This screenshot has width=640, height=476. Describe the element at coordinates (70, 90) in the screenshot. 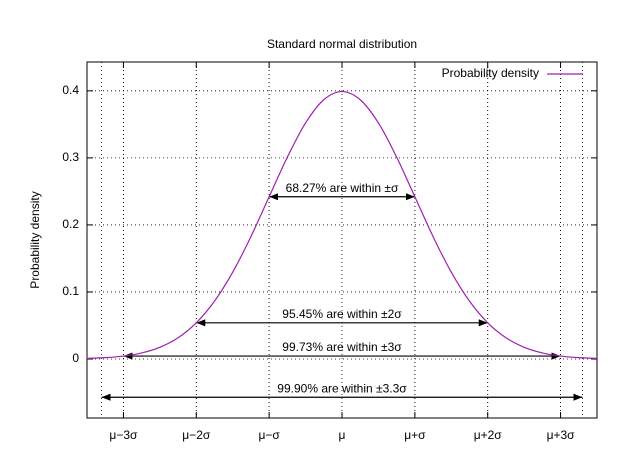

I see `y-tick-label: 0.4` at that location.